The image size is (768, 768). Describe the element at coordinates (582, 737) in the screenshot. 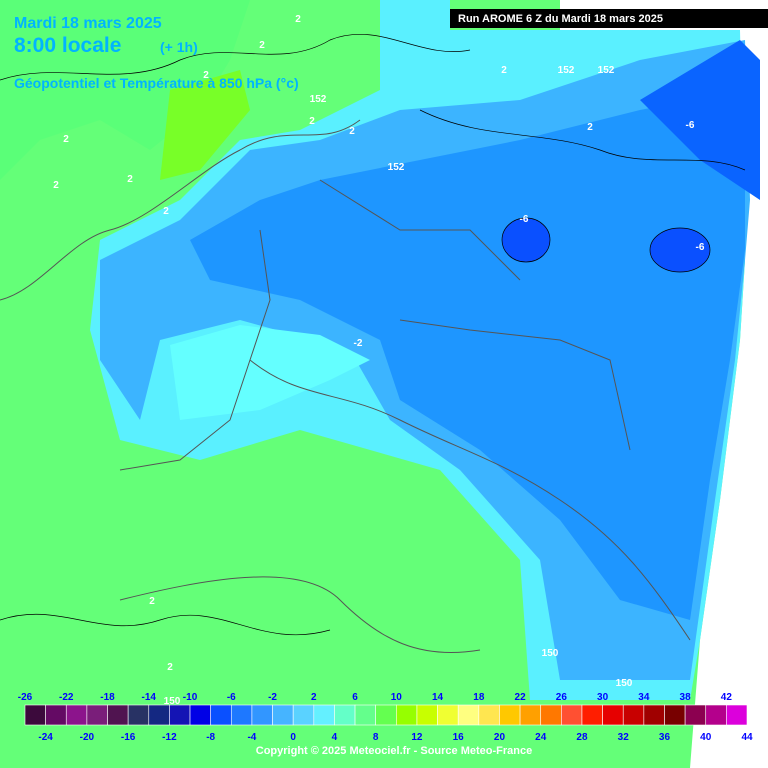

I see `colorbar-label: 28` at that location.